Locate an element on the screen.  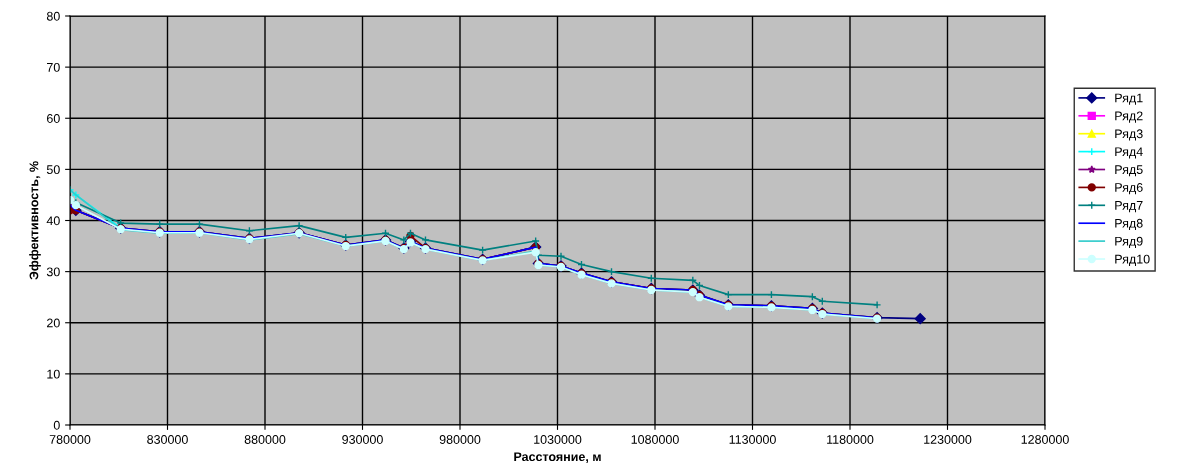
legend-label: Ряд3 is located at coordinates (1129, 135).